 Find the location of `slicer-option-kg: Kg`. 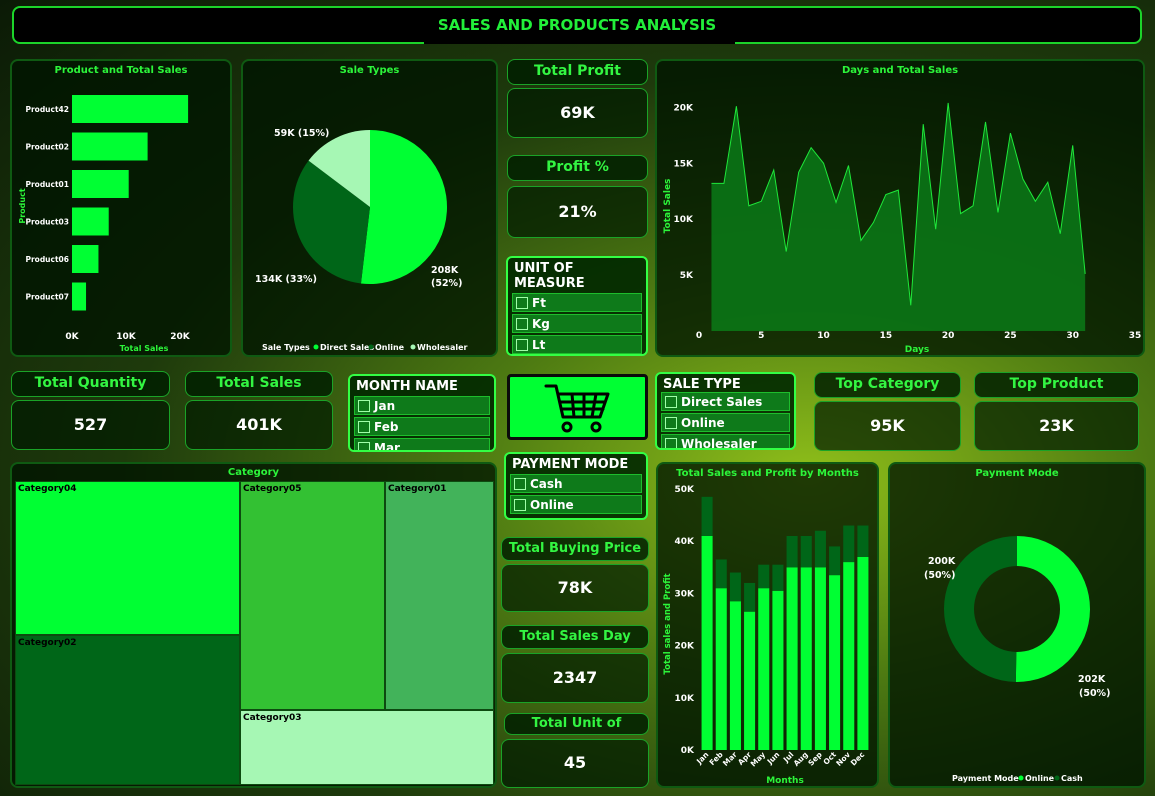

slicer-option-kg: Kg is located at coordinates (577, 323).